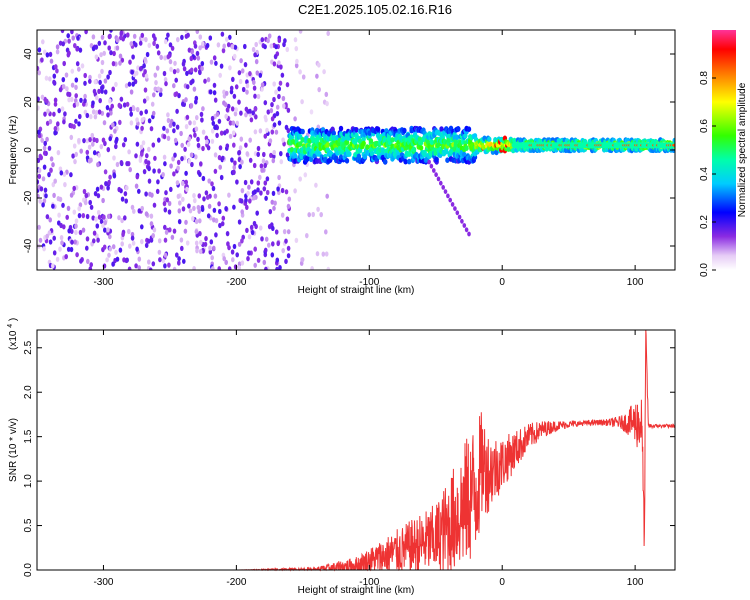 Image resolution: width=750 pixels, height=600 pixels. What do you see at coordinates (635, 282) in the screenshot?
I see `x-tick-label: 100` at bounding box center [635, 282].